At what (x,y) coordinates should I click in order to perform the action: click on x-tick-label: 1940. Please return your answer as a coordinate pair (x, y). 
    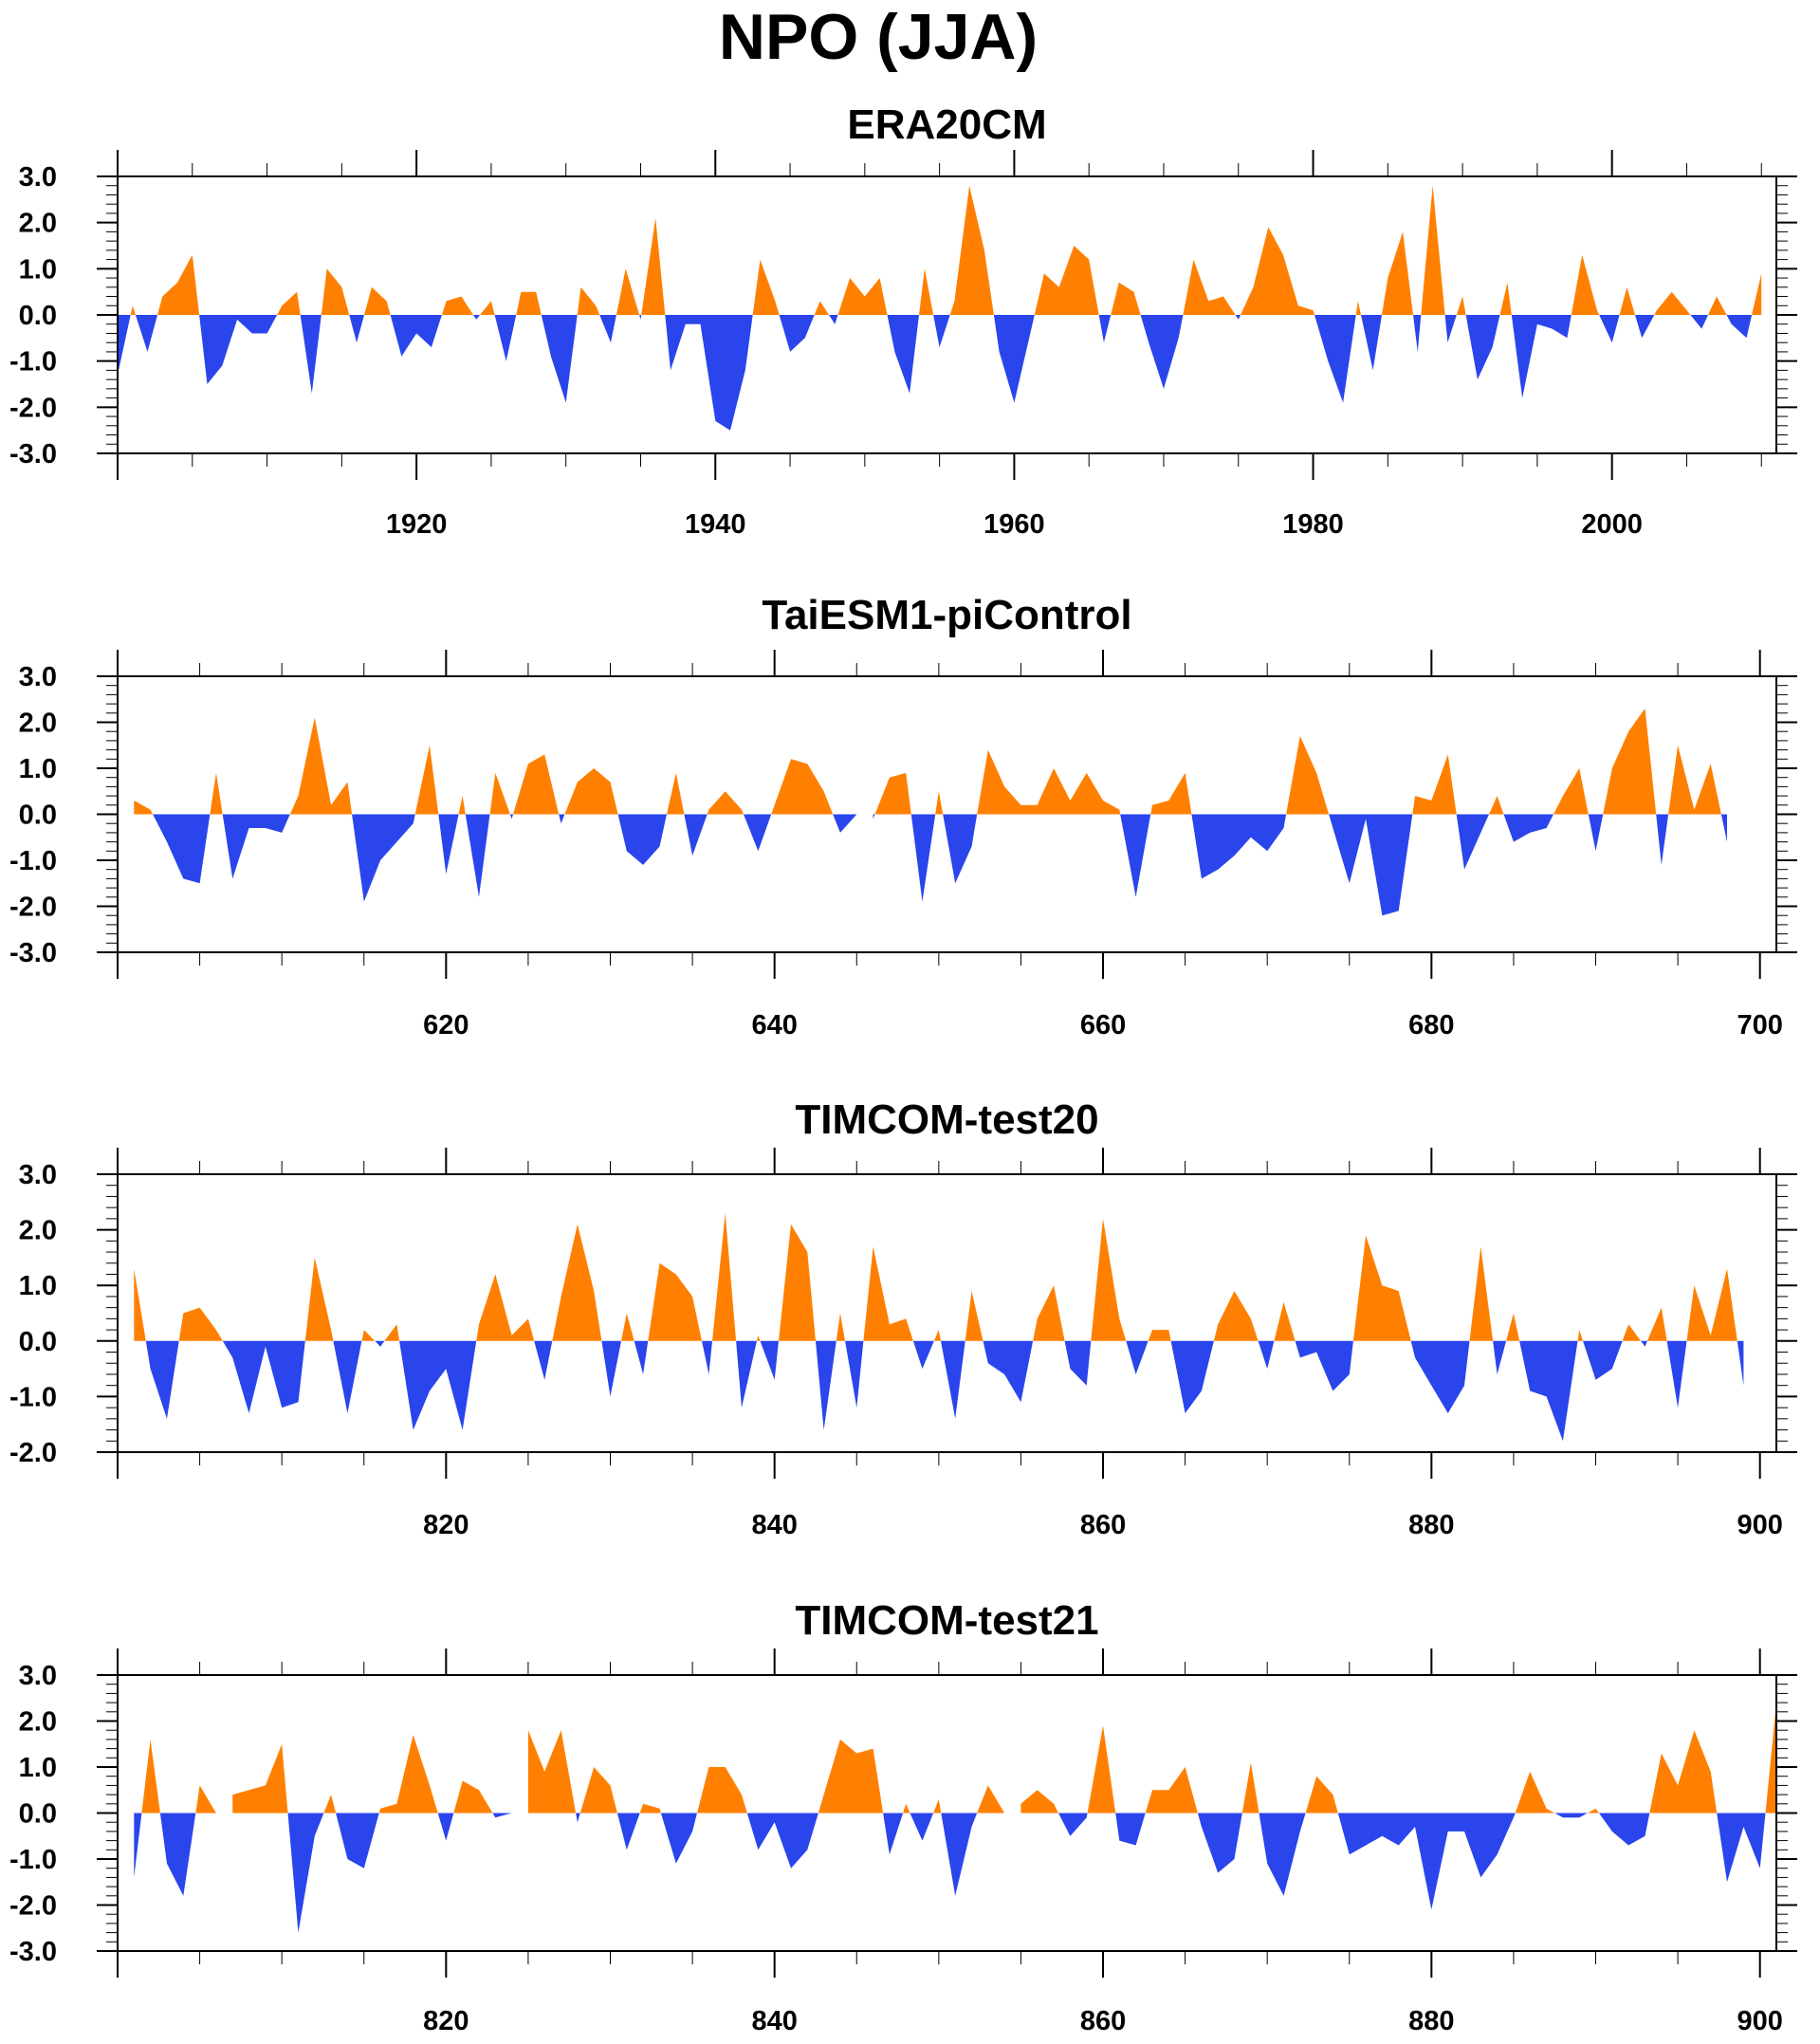
    Looking at the image, I should click on (715, 524).